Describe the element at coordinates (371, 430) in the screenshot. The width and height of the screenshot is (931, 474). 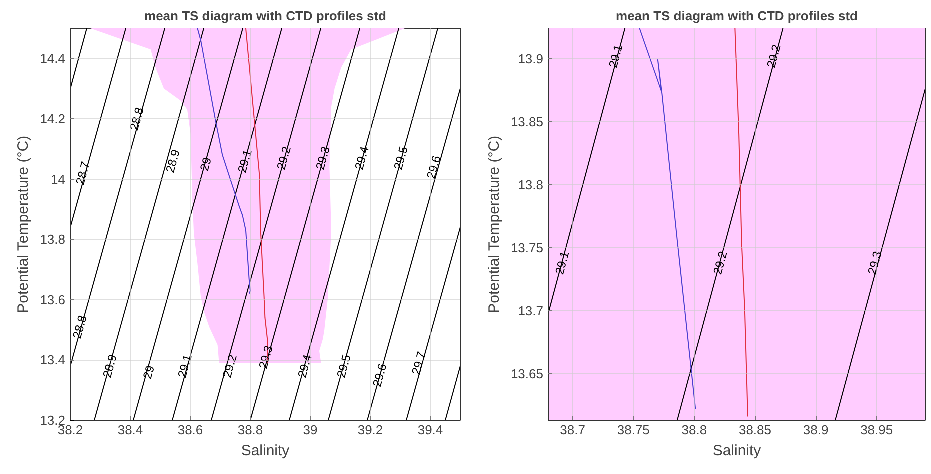
I see `x-tick-label: 39.2` at that location.